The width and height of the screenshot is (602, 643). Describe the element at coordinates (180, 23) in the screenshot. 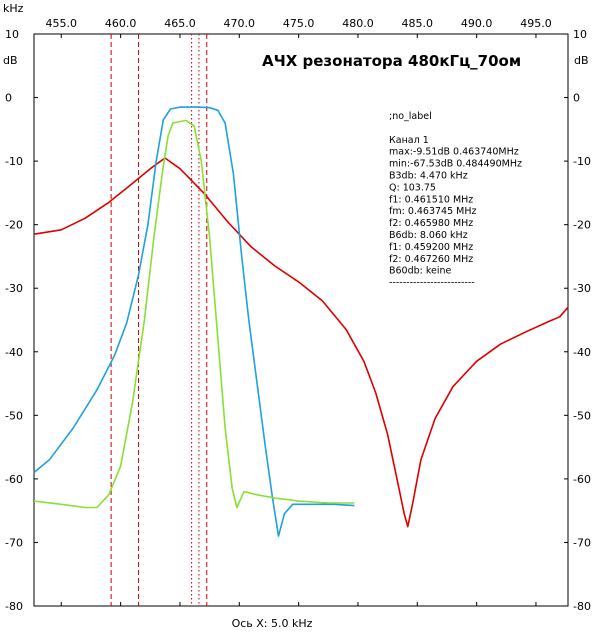

I see `x-tick-label: 465.0` at that location.